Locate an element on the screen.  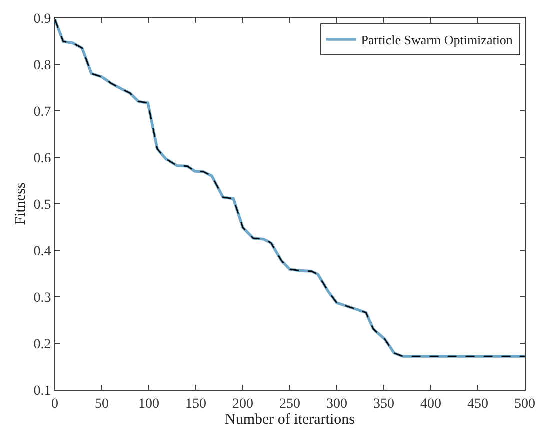
x-tick-label: 150 is located at coordinates (196, 404).